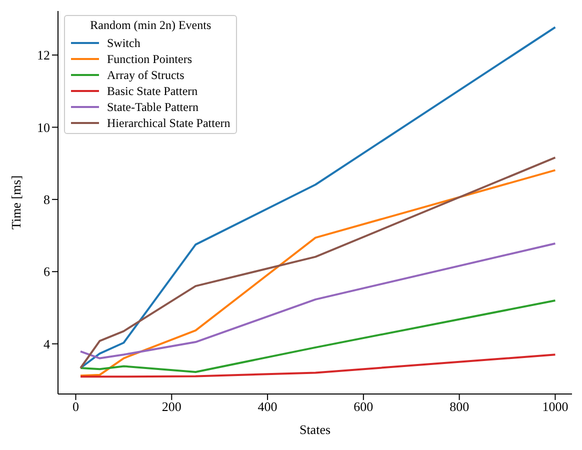 The width and height of the screenshot is (582, 450). What do you see at coordinates (172, 406) in the screenshot?
I see `x-tick-label: 200` at bounding box center [172, 406].